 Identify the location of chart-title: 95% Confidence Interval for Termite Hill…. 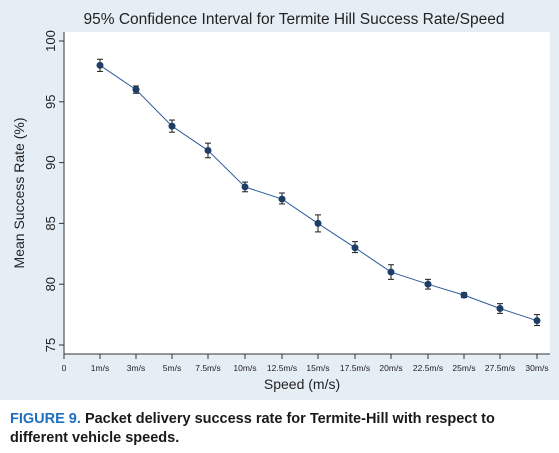
(293, 19).